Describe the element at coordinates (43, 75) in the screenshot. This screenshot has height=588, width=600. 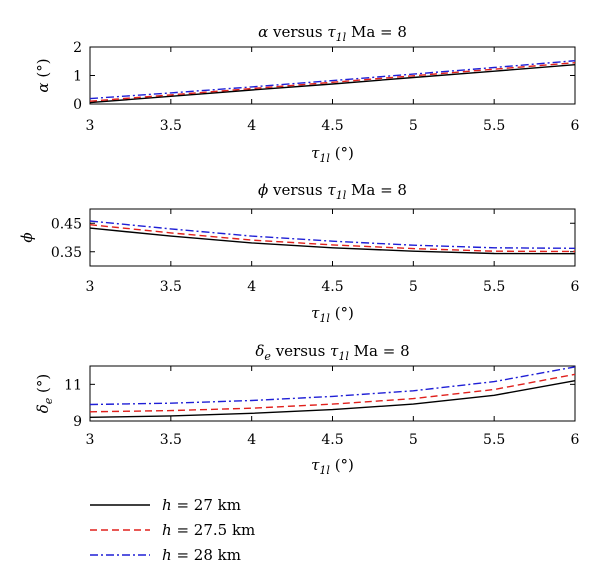
I see `y-axis-label: α (°)` at that location.